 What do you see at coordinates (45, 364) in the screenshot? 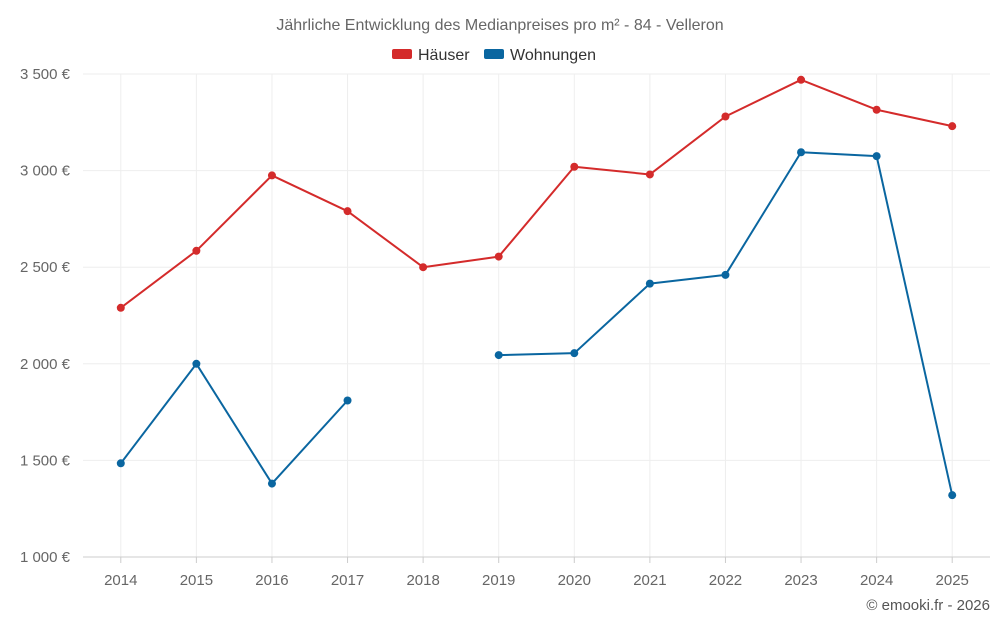
I see `y-tick-label: 2 000 €` at bounding box center [45, 364].